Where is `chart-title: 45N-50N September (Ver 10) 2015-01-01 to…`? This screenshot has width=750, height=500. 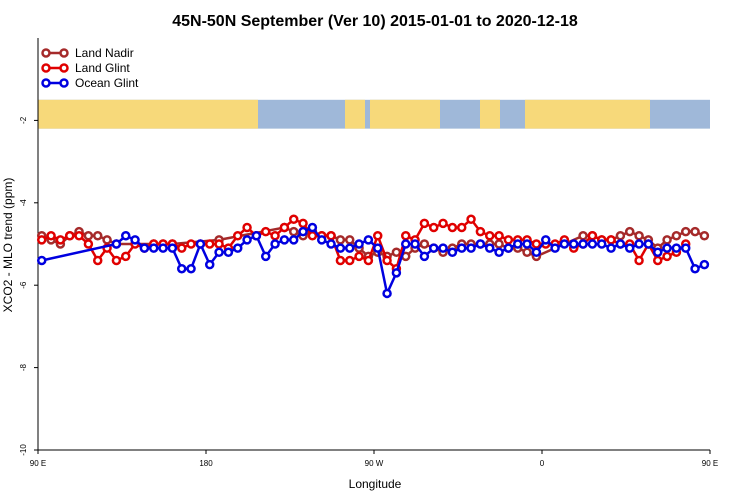
chart-title: 45N-50N September (Ver 10) 2015-01-01 to… is located at coordinates (375, 21).